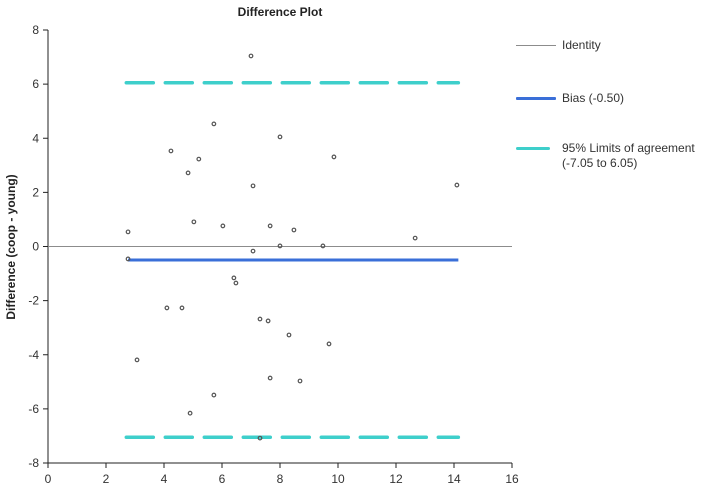 This screenshot has width=713, height=492. I want to click on x-tick-label: 12, so click(396, 479).